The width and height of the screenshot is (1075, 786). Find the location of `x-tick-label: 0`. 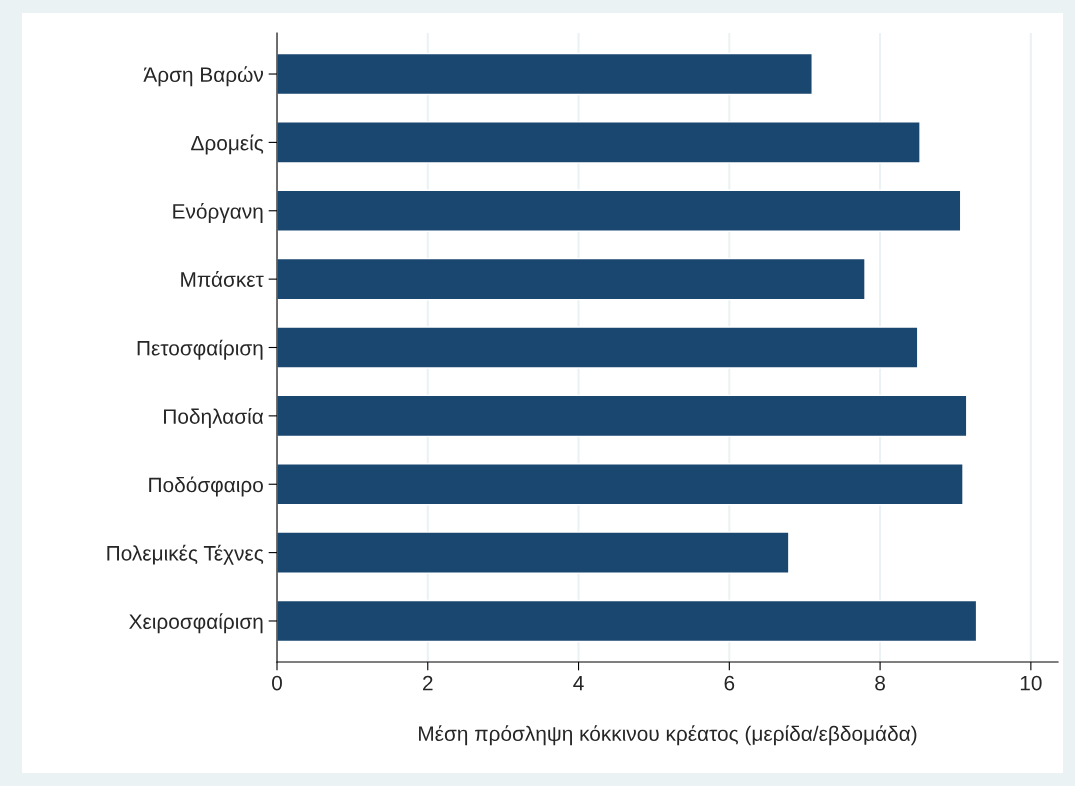

x-tick-label: 0 is located at coordinates (277, 683).